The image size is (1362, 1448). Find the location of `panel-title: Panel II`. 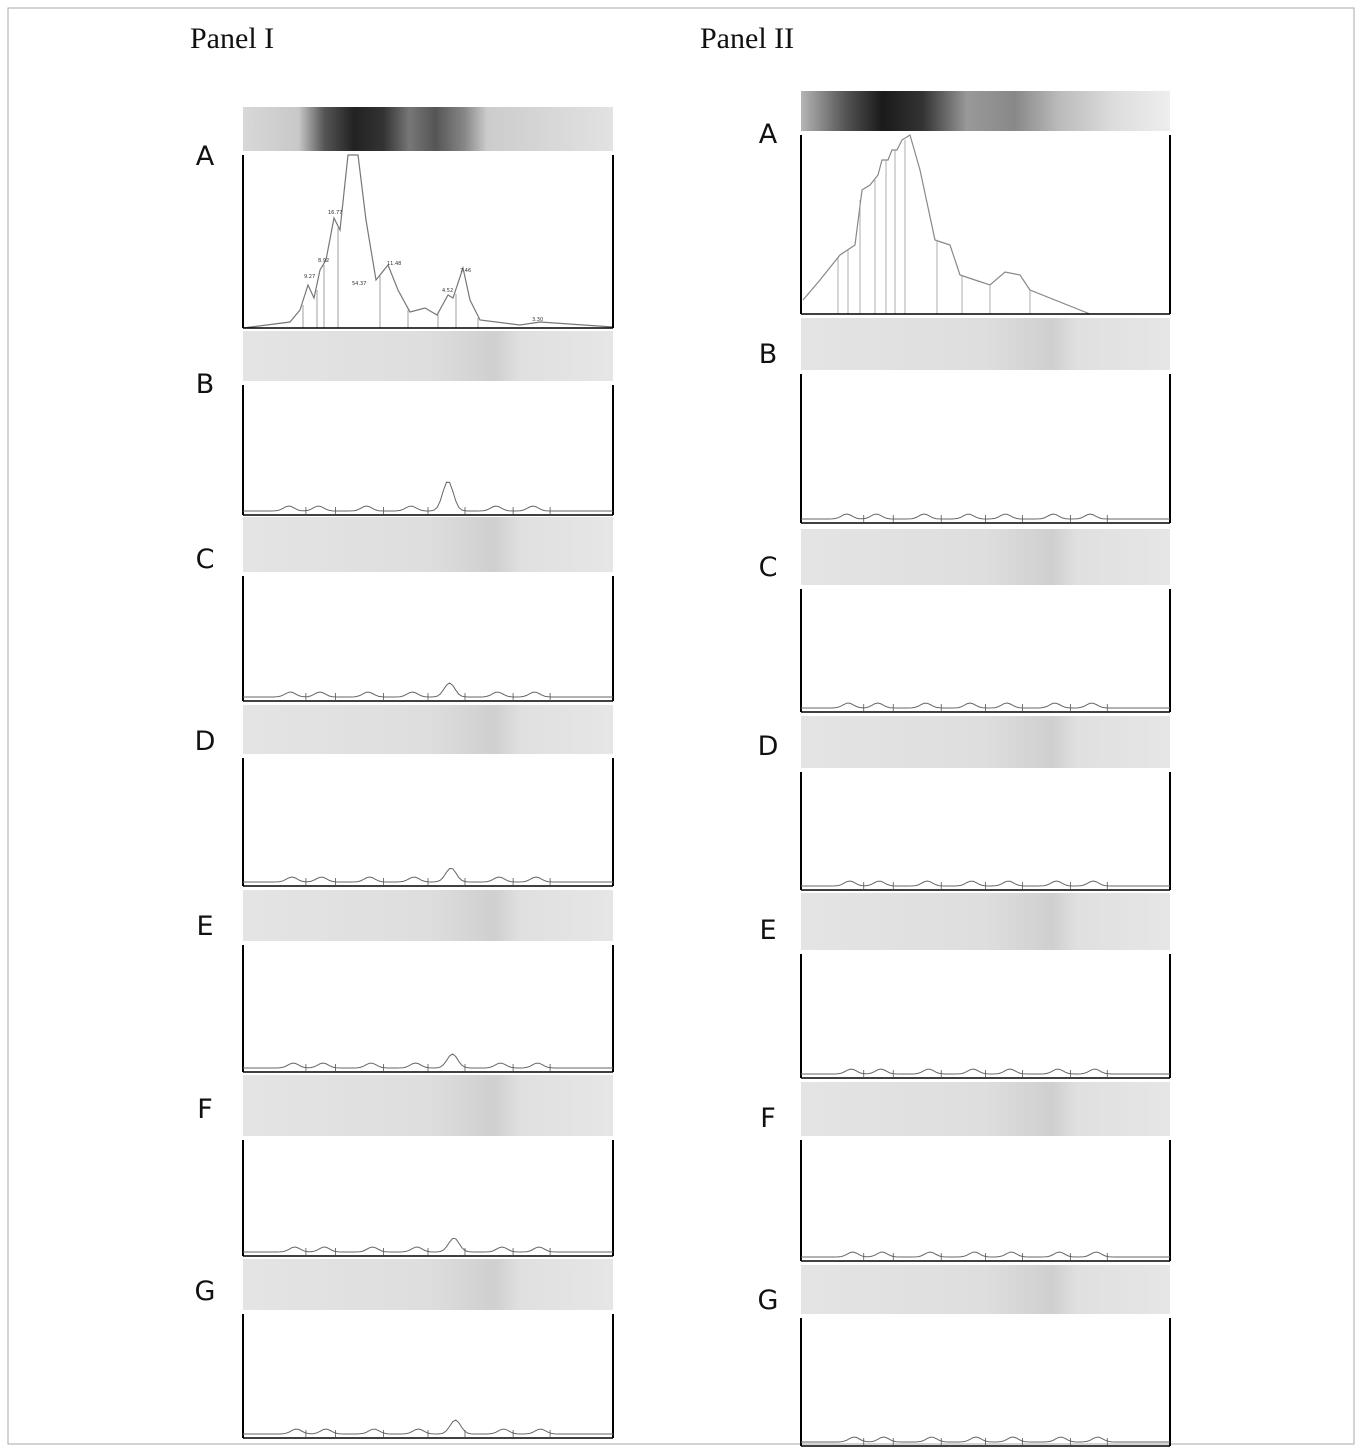

panel-title: Panel II is located at coordinates (747, 38).